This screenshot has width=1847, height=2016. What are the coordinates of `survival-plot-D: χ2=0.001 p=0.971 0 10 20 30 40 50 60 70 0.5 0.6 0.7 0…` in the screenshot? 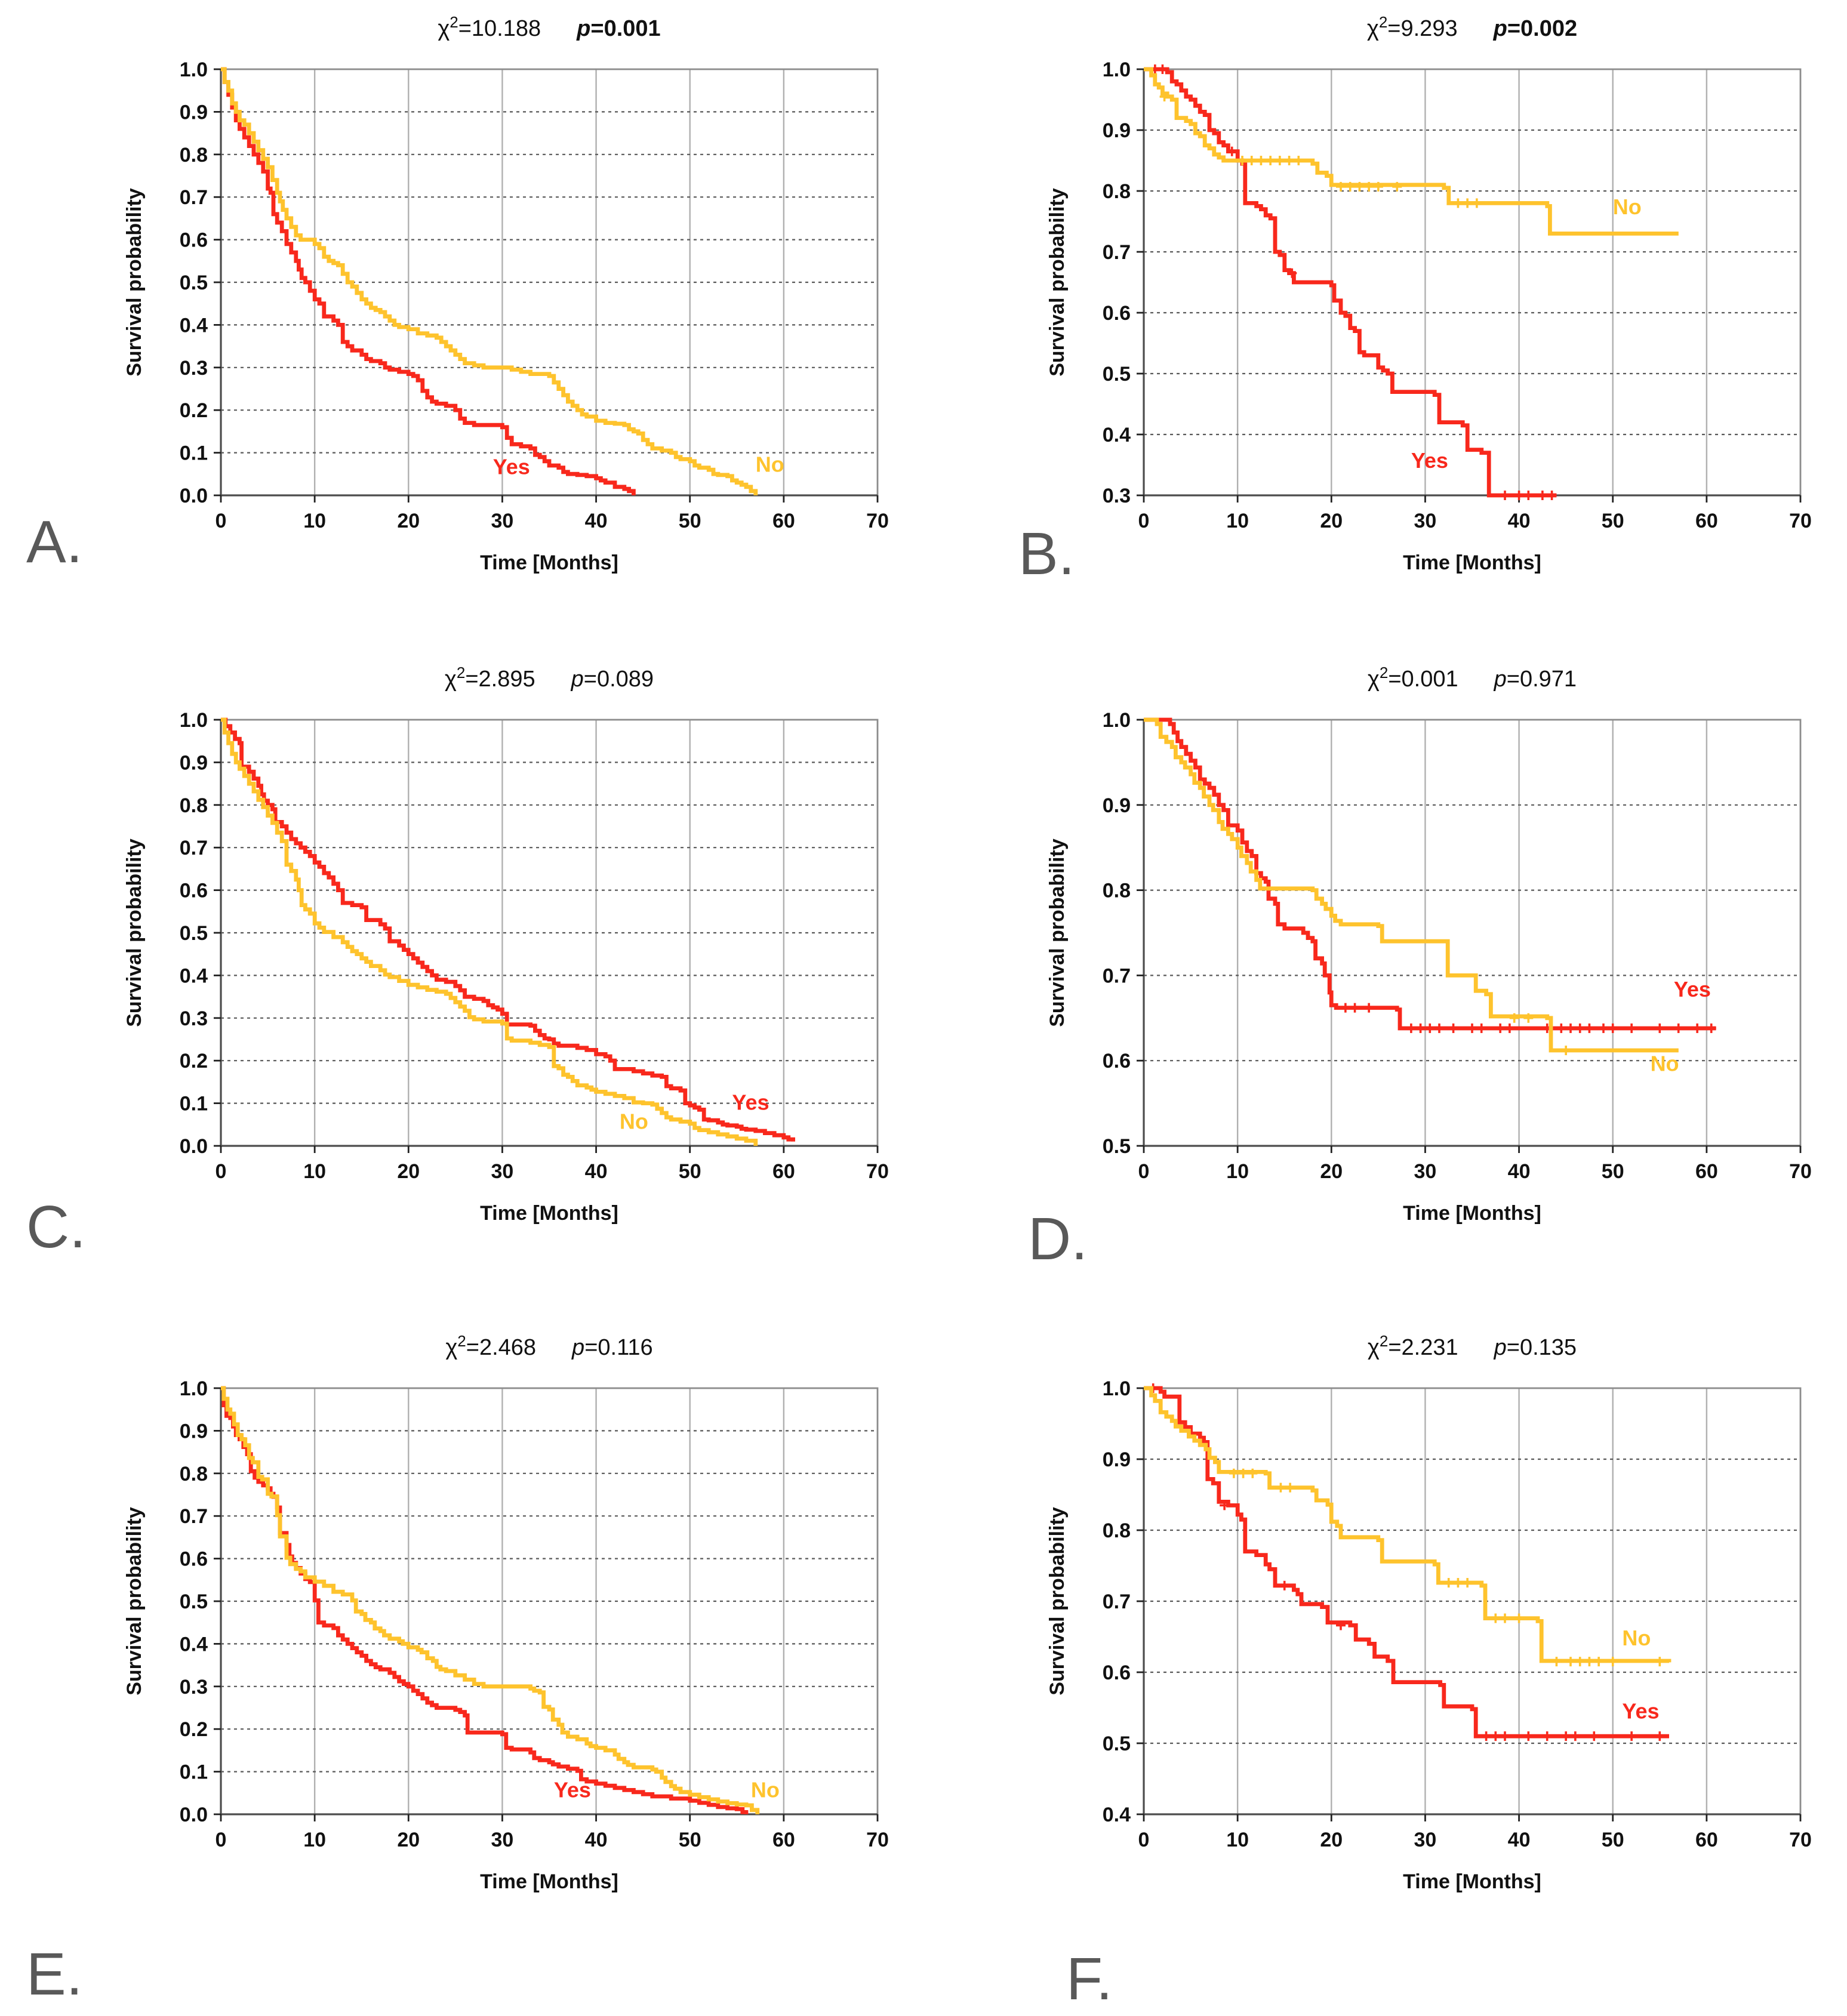 It's located at (1429, 944).